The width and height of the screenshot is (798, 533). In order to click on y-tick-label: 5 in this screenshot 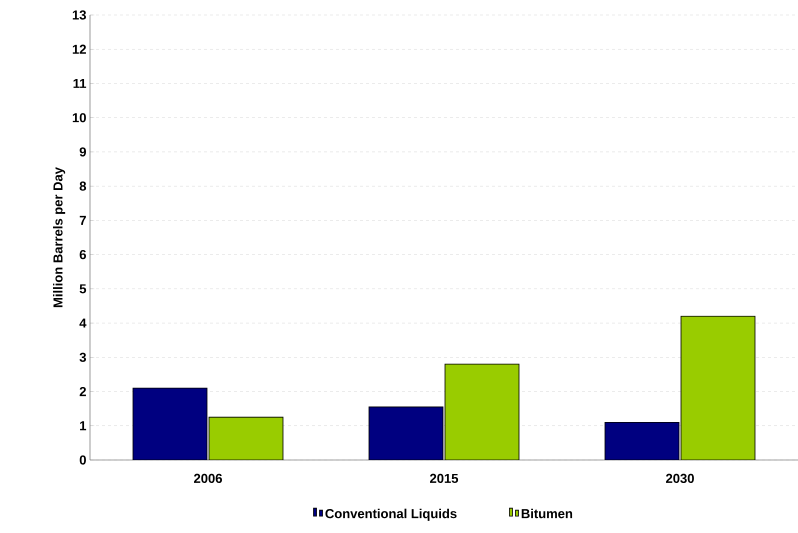, I will do `click(83, 289)`.